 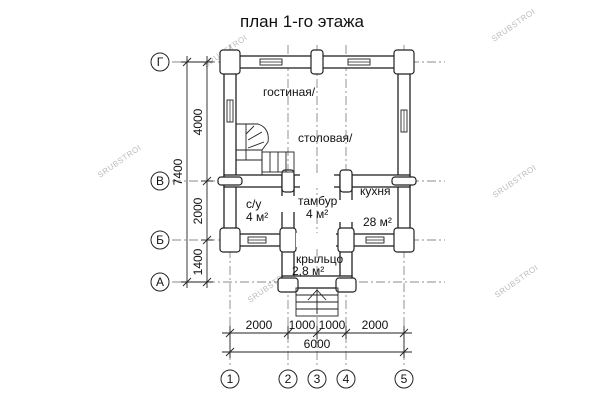 What do you see at coordinates (257, 217) in the screenshot?
I see `wc-area: 4 м²` at bounding box center [257, 217].